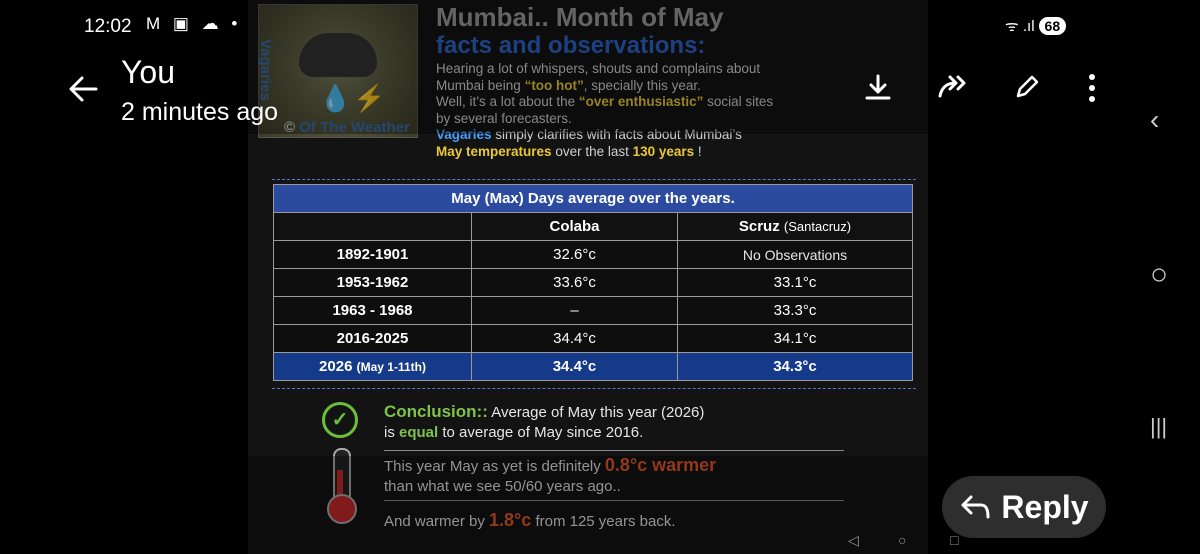 The height and width of the screenshot is (554, 1200). Describe the element at coordinates (1027, 89) in the screenshot. I see `edit-icon` at that location.